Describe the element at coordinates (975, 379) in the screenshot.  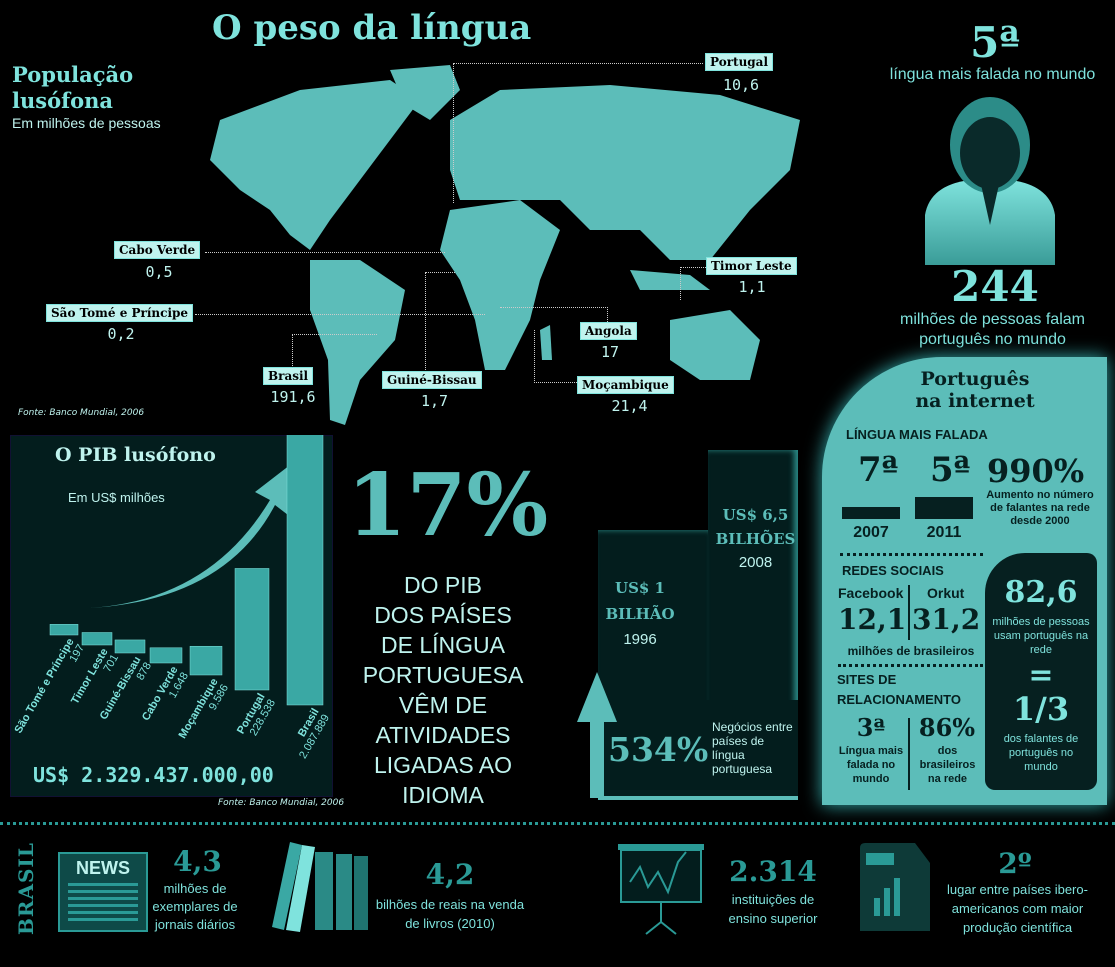
I see `internet-title-line: Português` at that location.